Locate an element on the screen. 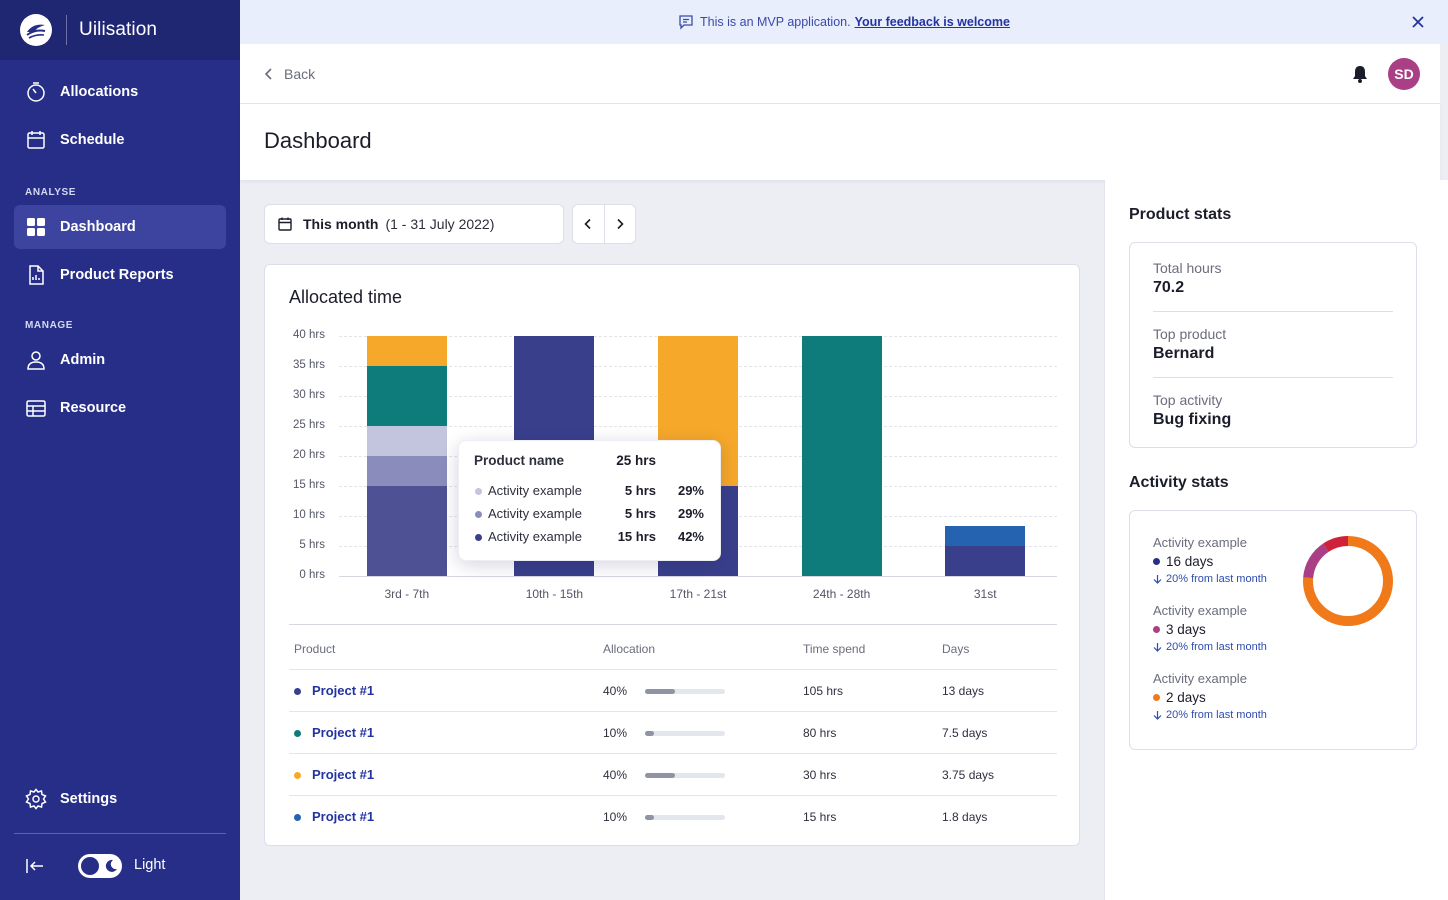 This screenshot has height=900, width=1448. table-icon is located at coordinates (36, 408).